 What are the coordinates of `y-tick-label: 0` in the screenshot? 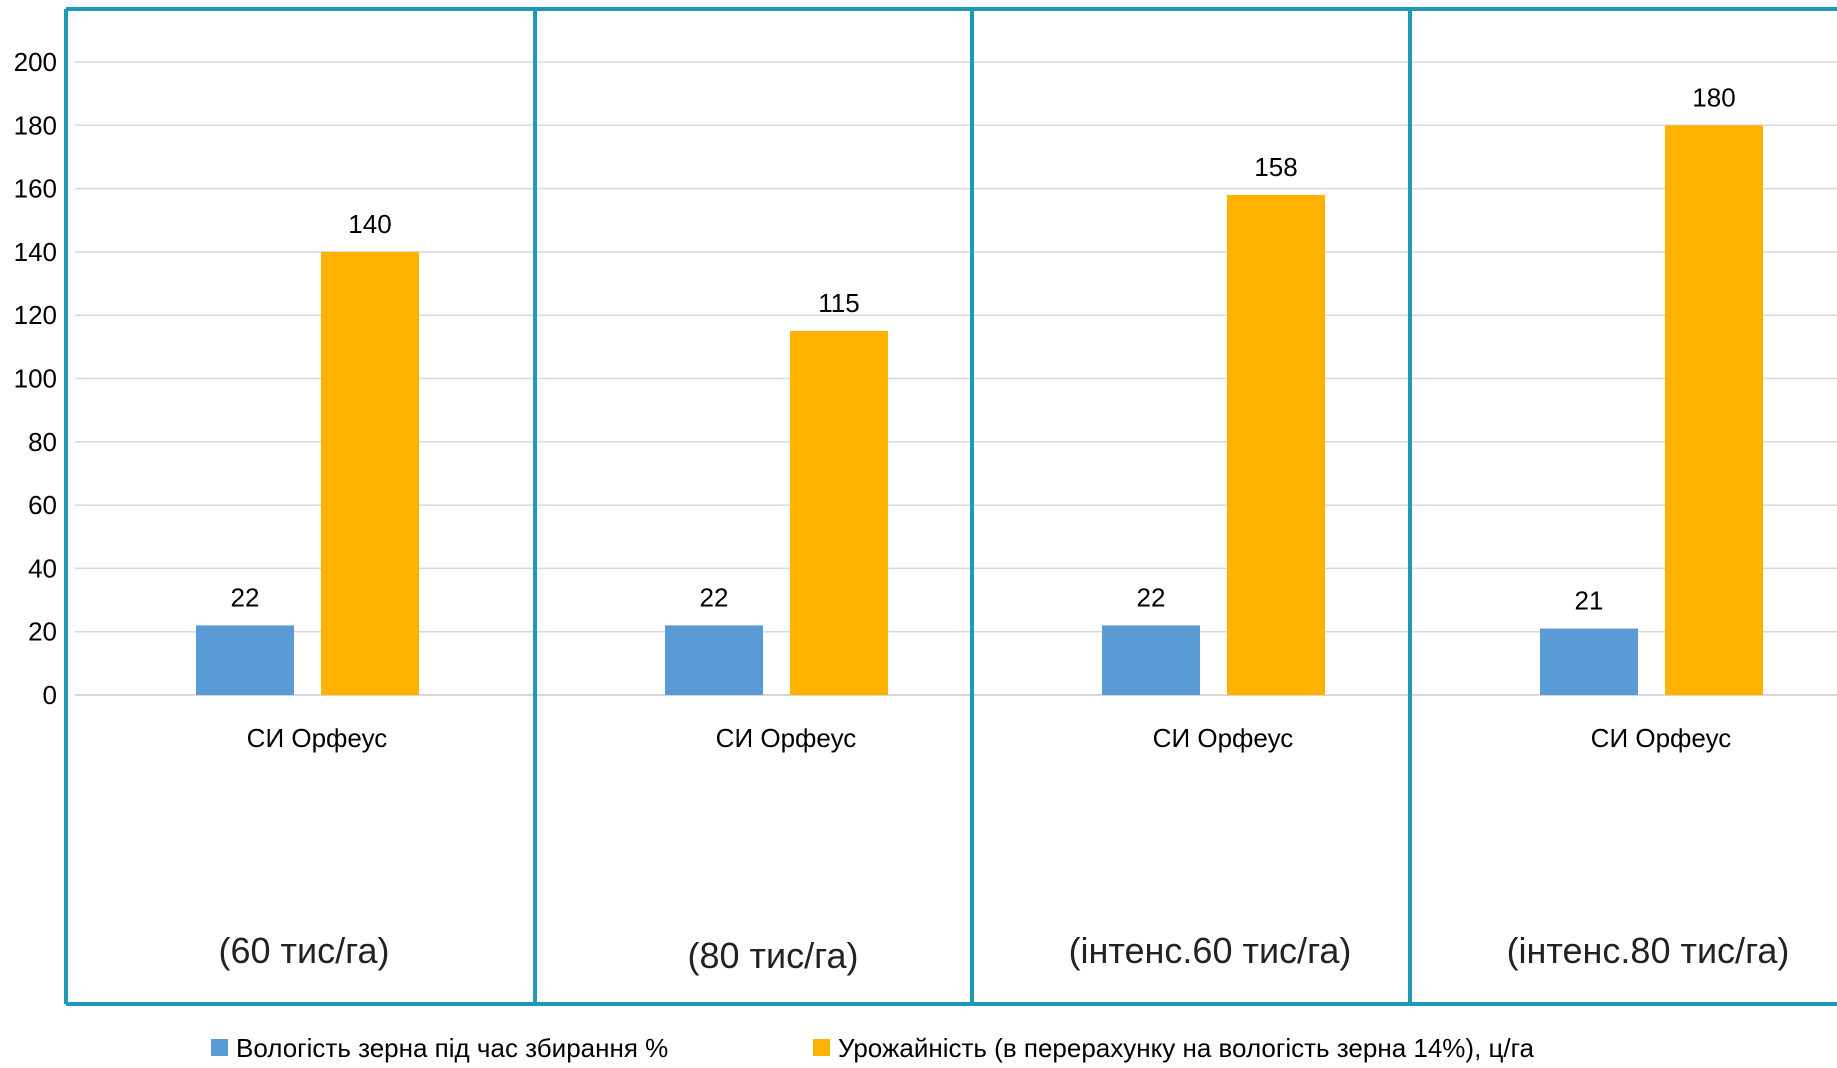 It's located at (50, 695).